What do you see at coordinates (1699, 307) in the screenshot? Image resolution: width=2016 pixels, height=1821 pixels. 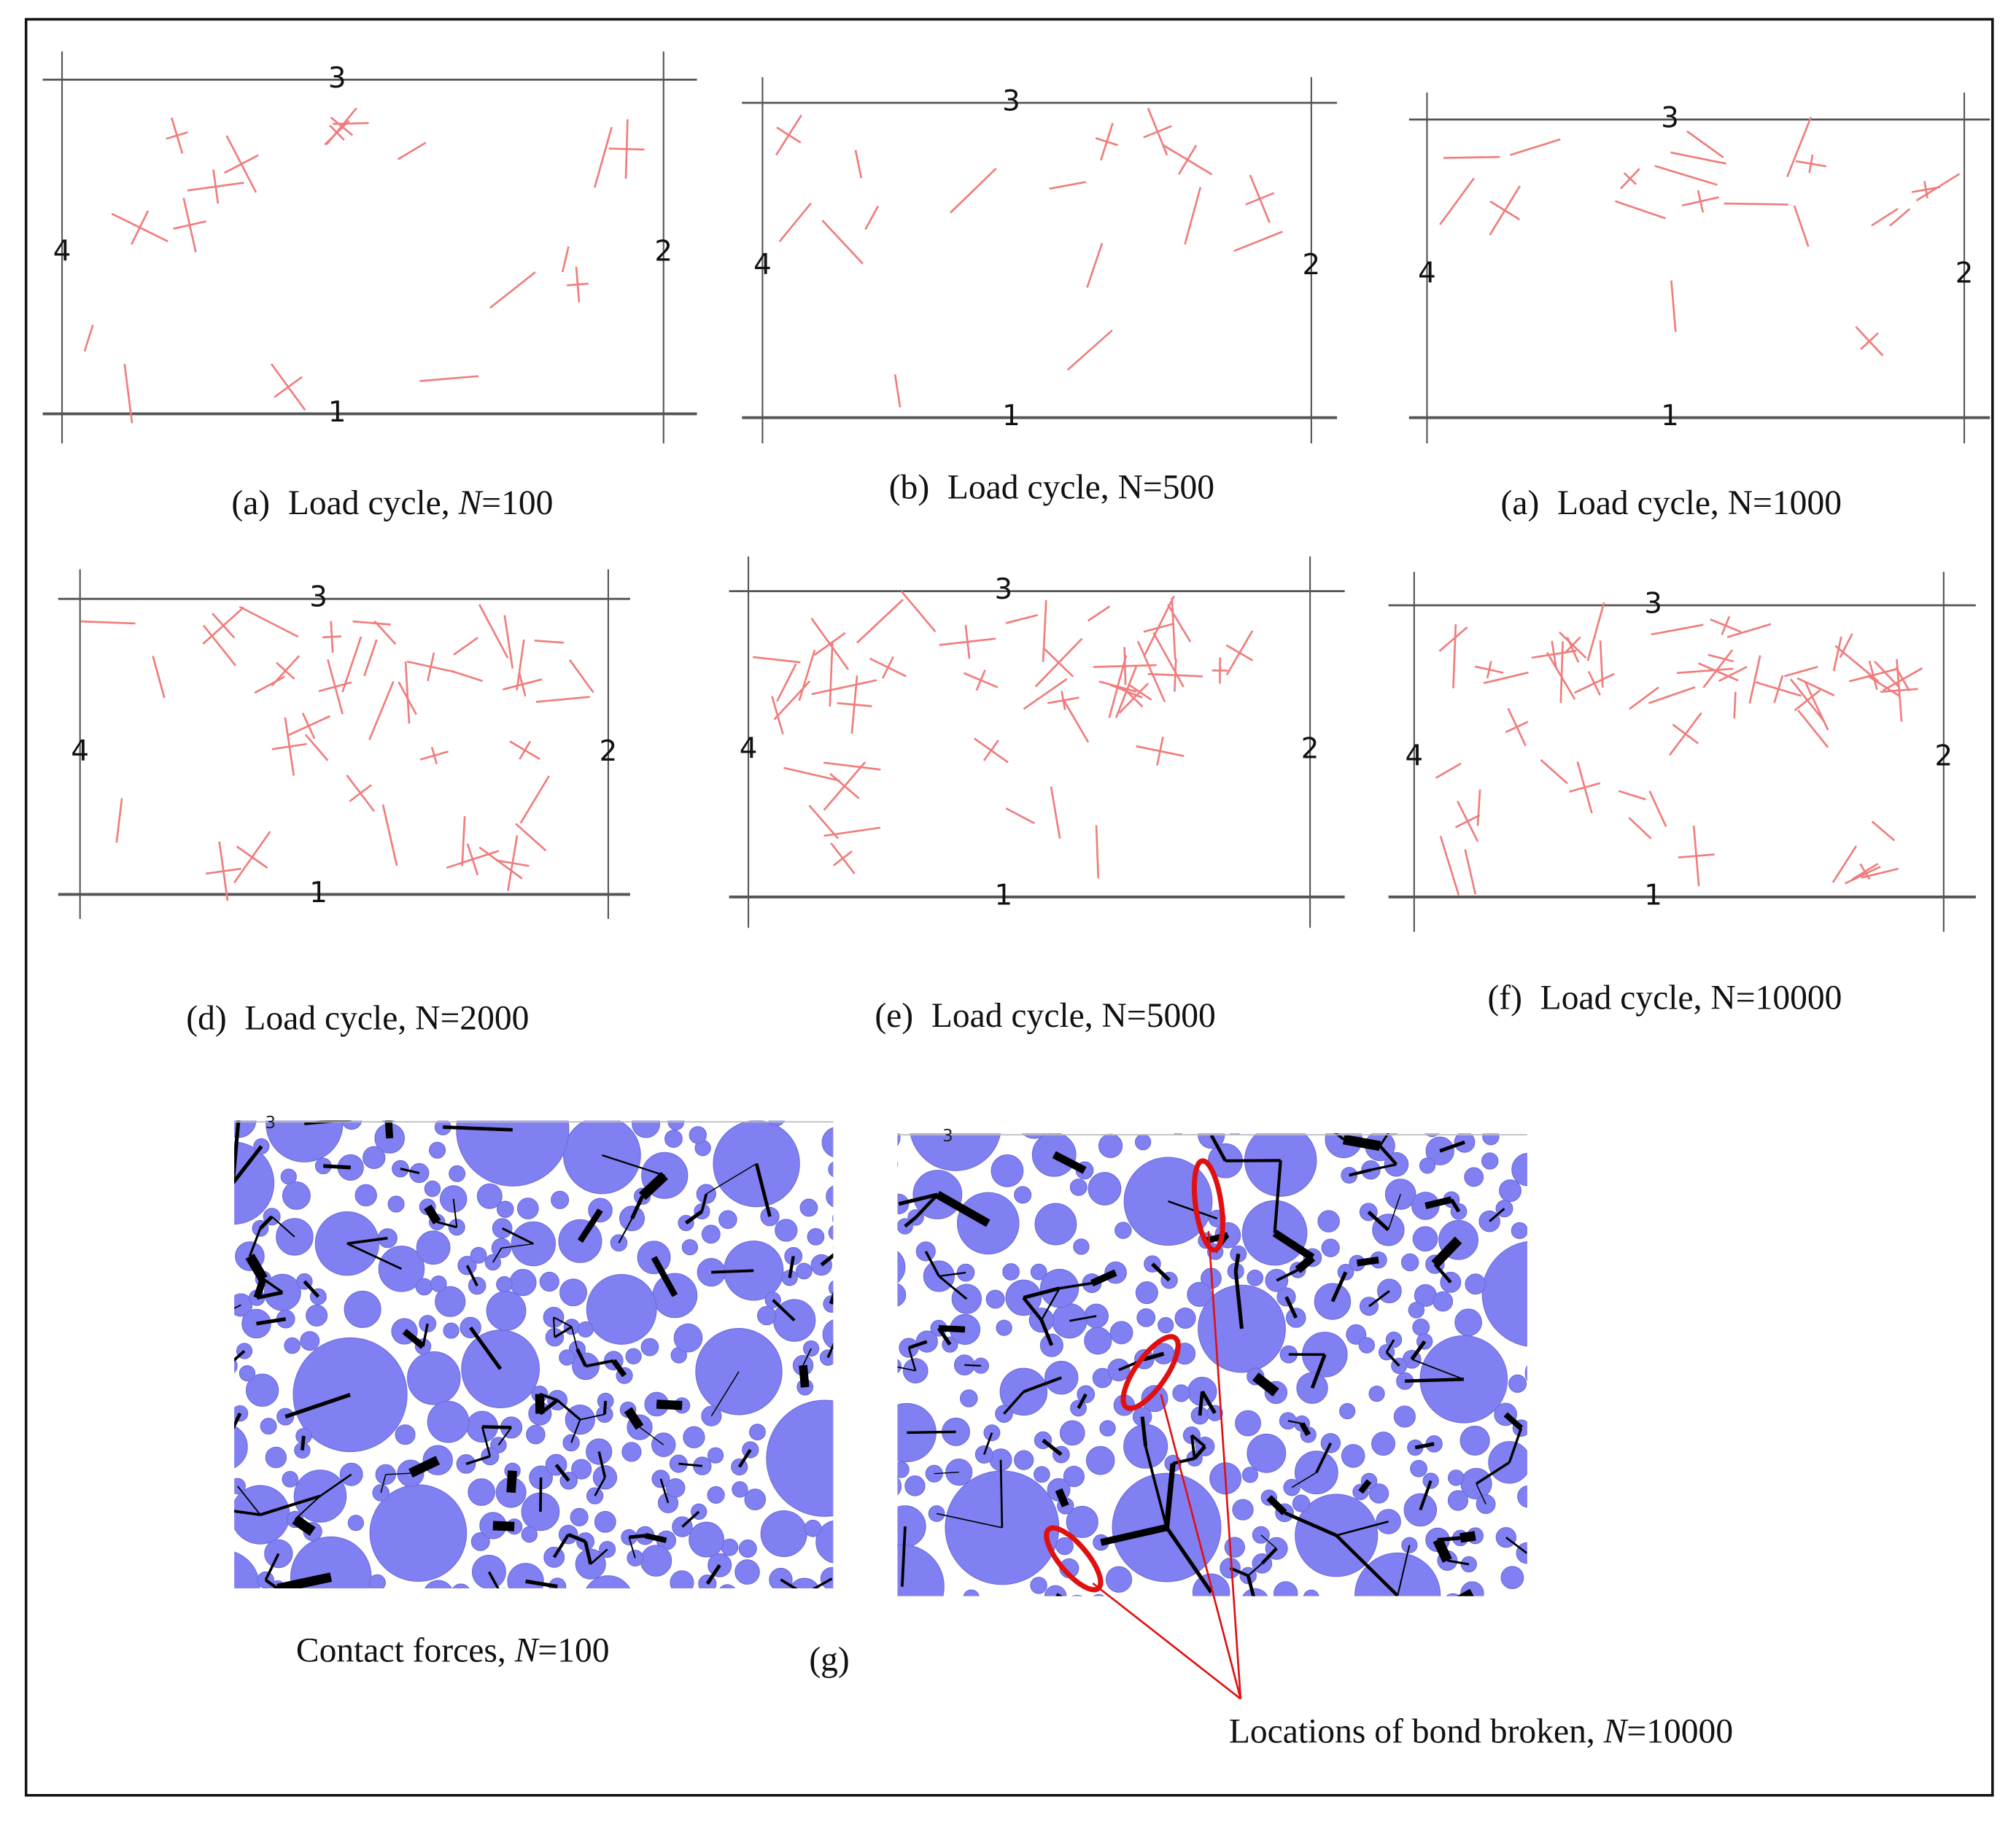 I see `panel: 3 1 4 2 (a) Load cycle, N=1000` at bounding box center [1699, 307].